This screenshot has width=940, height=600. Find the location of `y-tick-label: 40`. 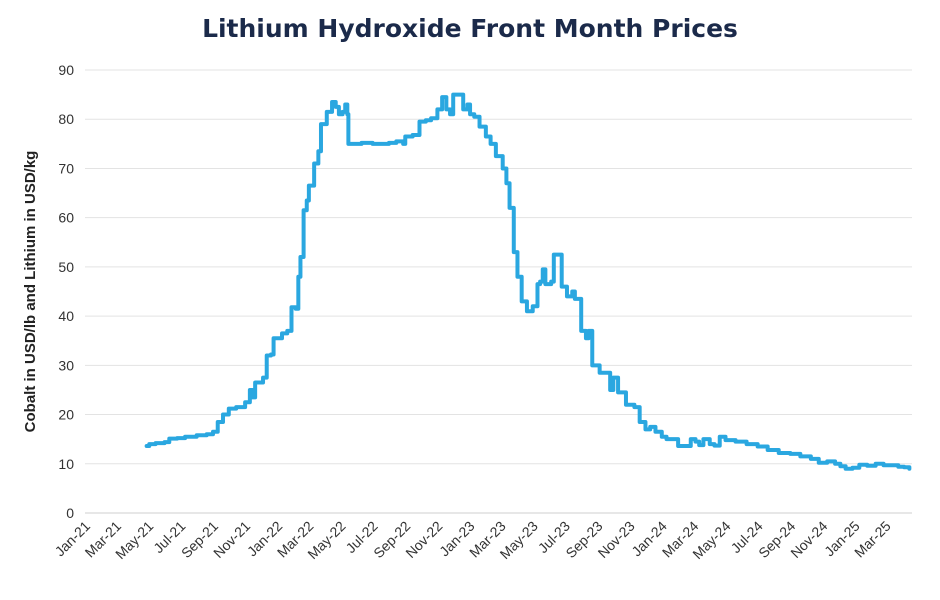

y-tick-label: 40 is located at coordinates (66, 316).